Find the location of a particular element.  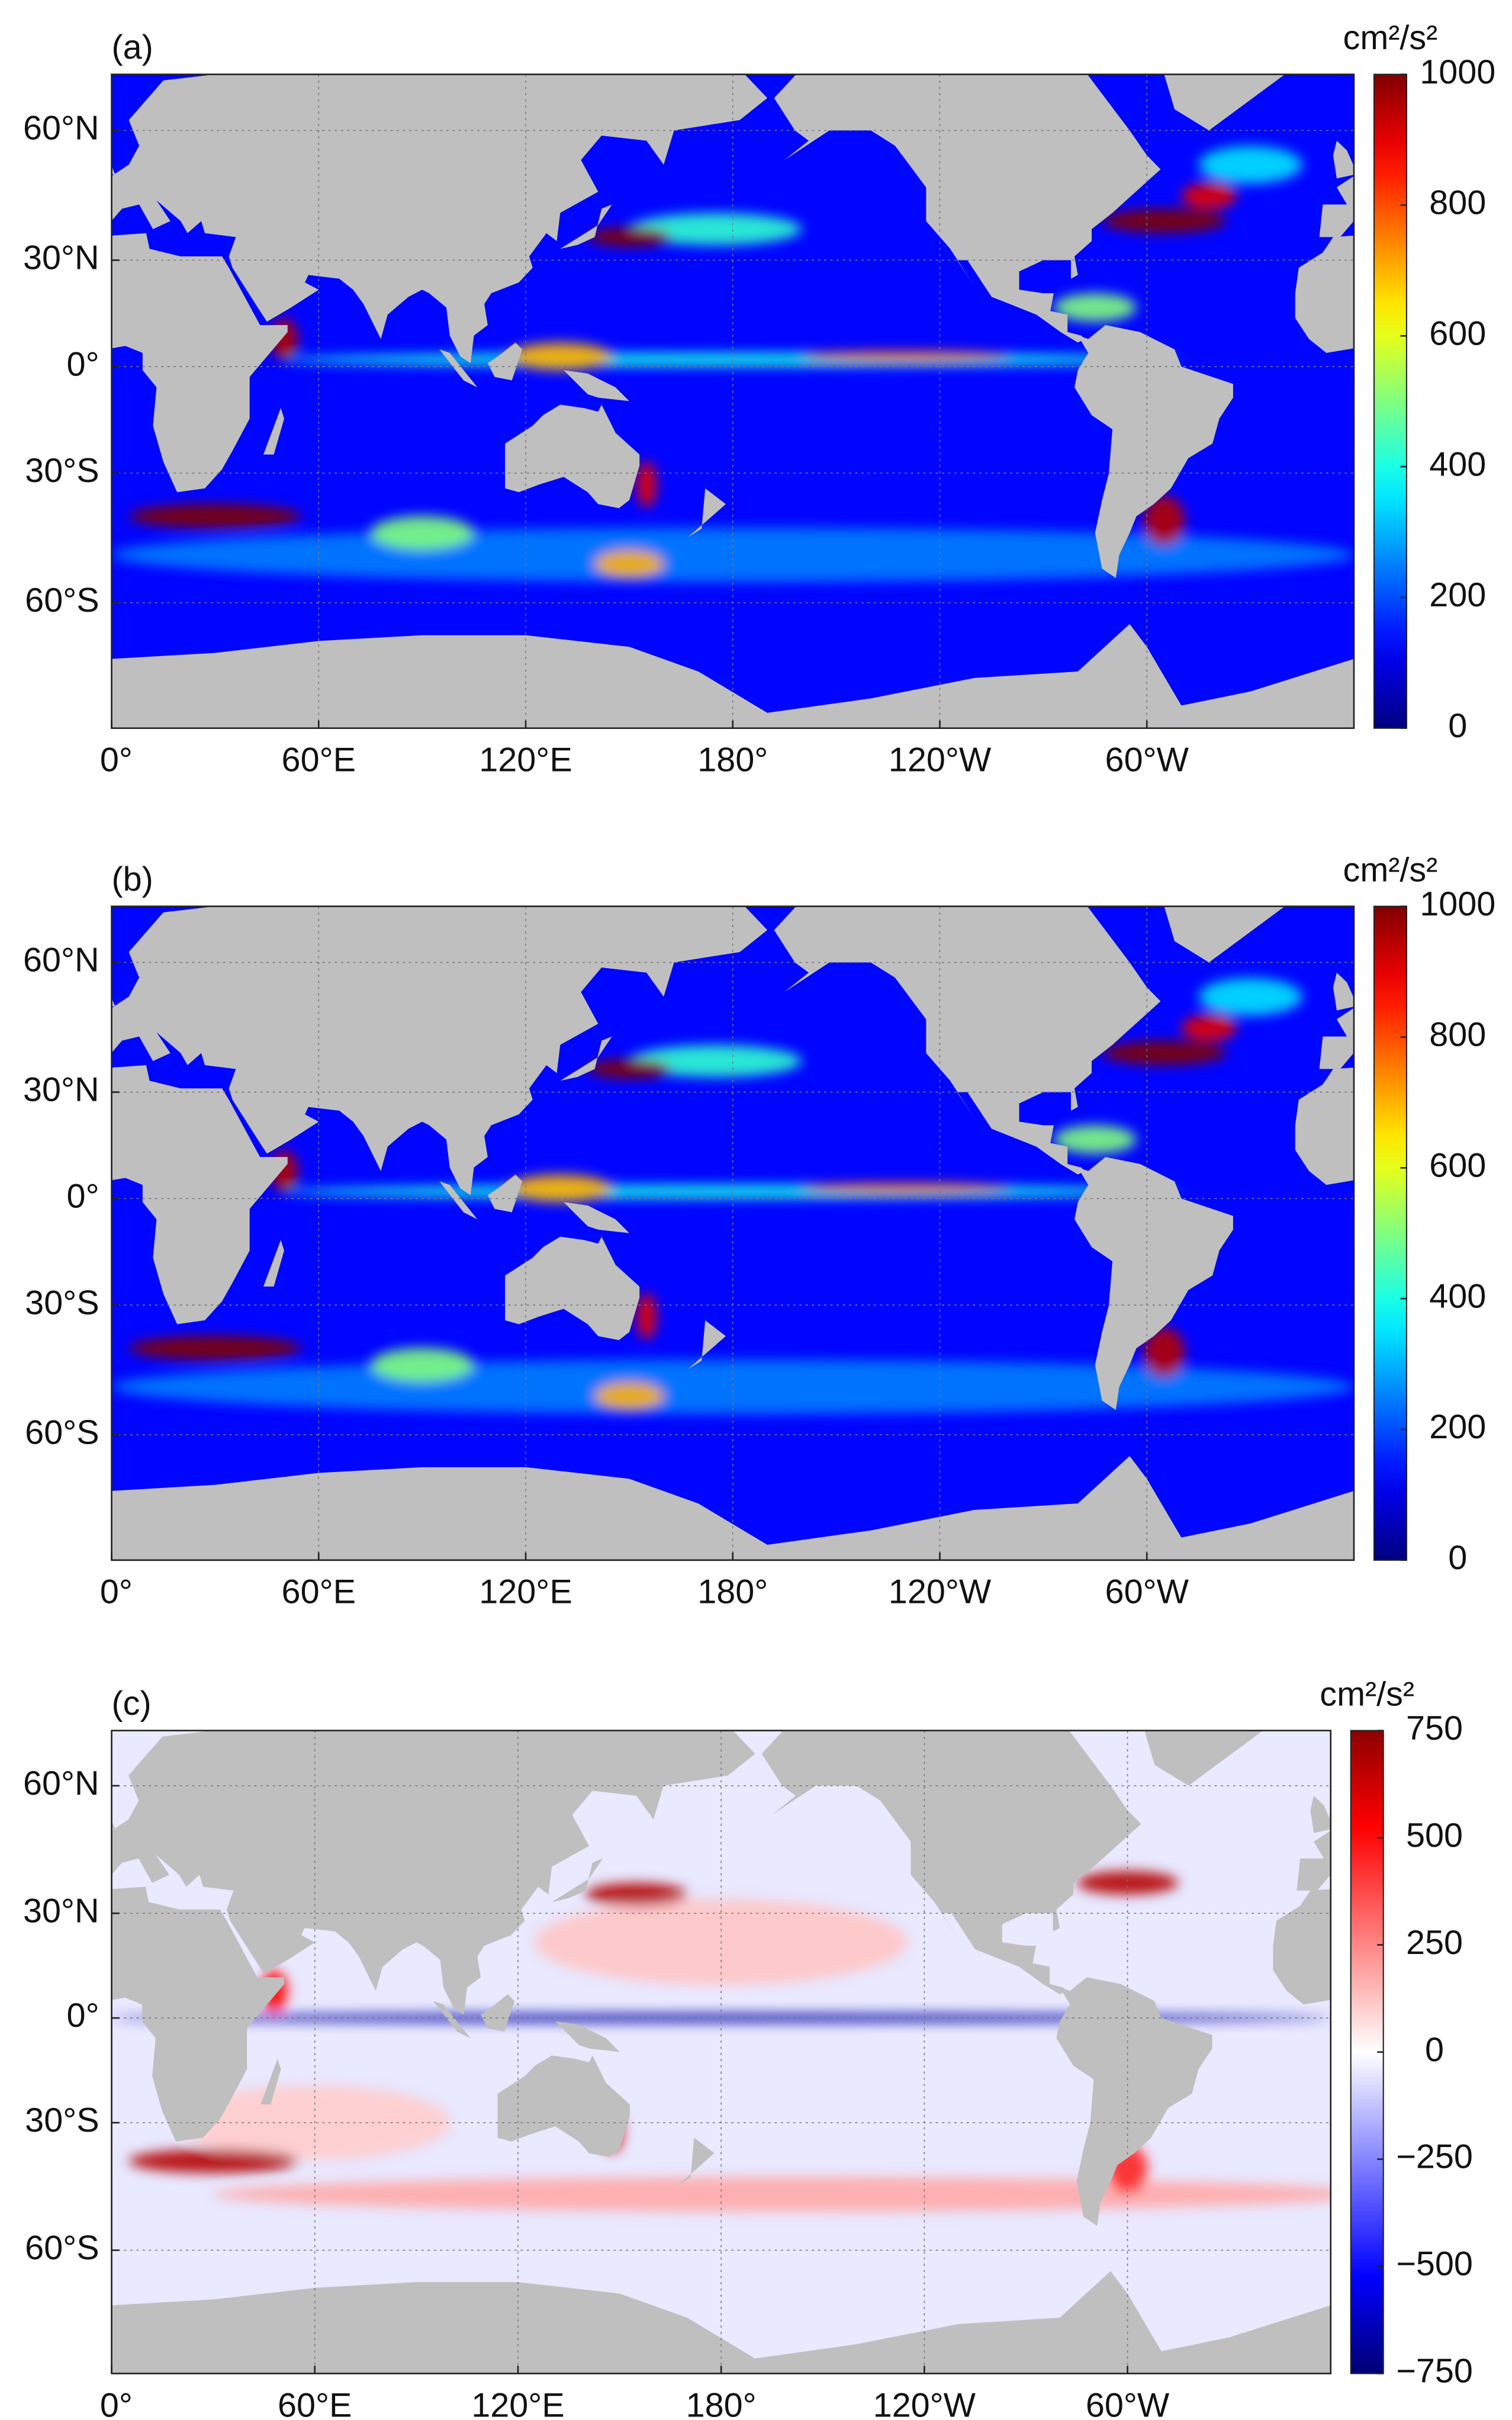

colorbar-tick-label: 0 is located at coordinates (1457, 726).